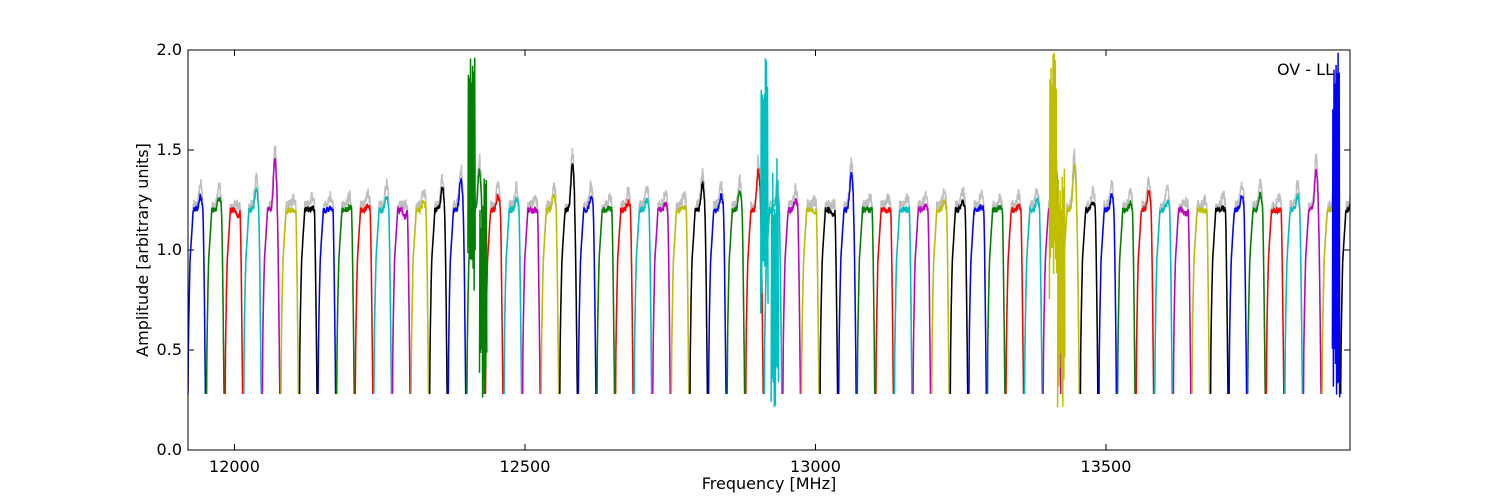 This screenshot has height=500, width=1500. Describe the element at coordinates (1305, 69) in the screenshot. I see `chart-annotation: OV - LL` at that location.